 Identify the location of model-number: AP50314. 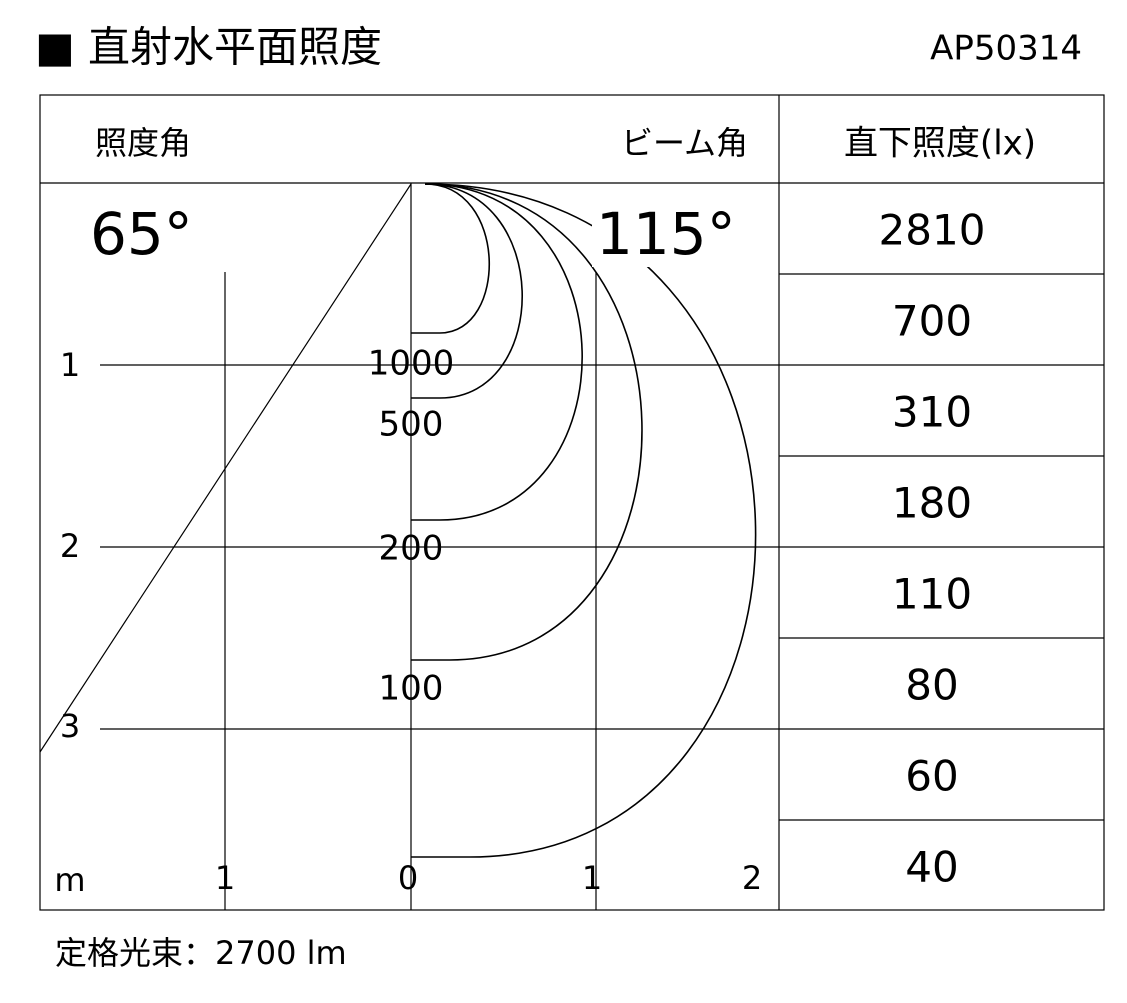
(1006, 49).